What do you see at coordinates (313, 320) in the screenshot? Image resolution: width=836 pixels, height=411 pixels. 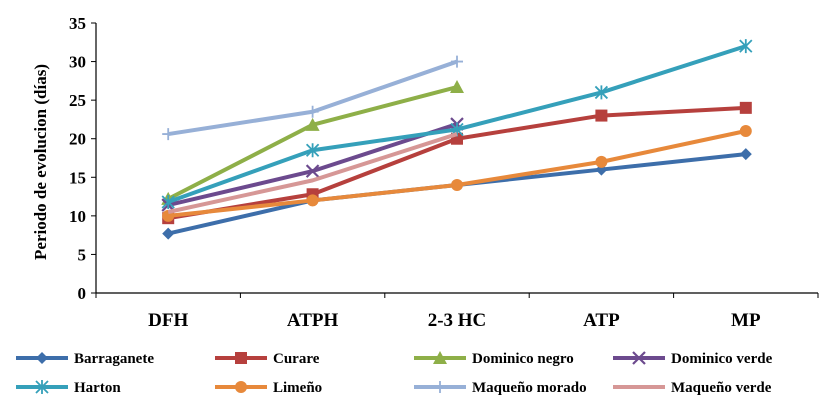 I see `x-tick-label: ATPH` at bounding box center [313, 320].